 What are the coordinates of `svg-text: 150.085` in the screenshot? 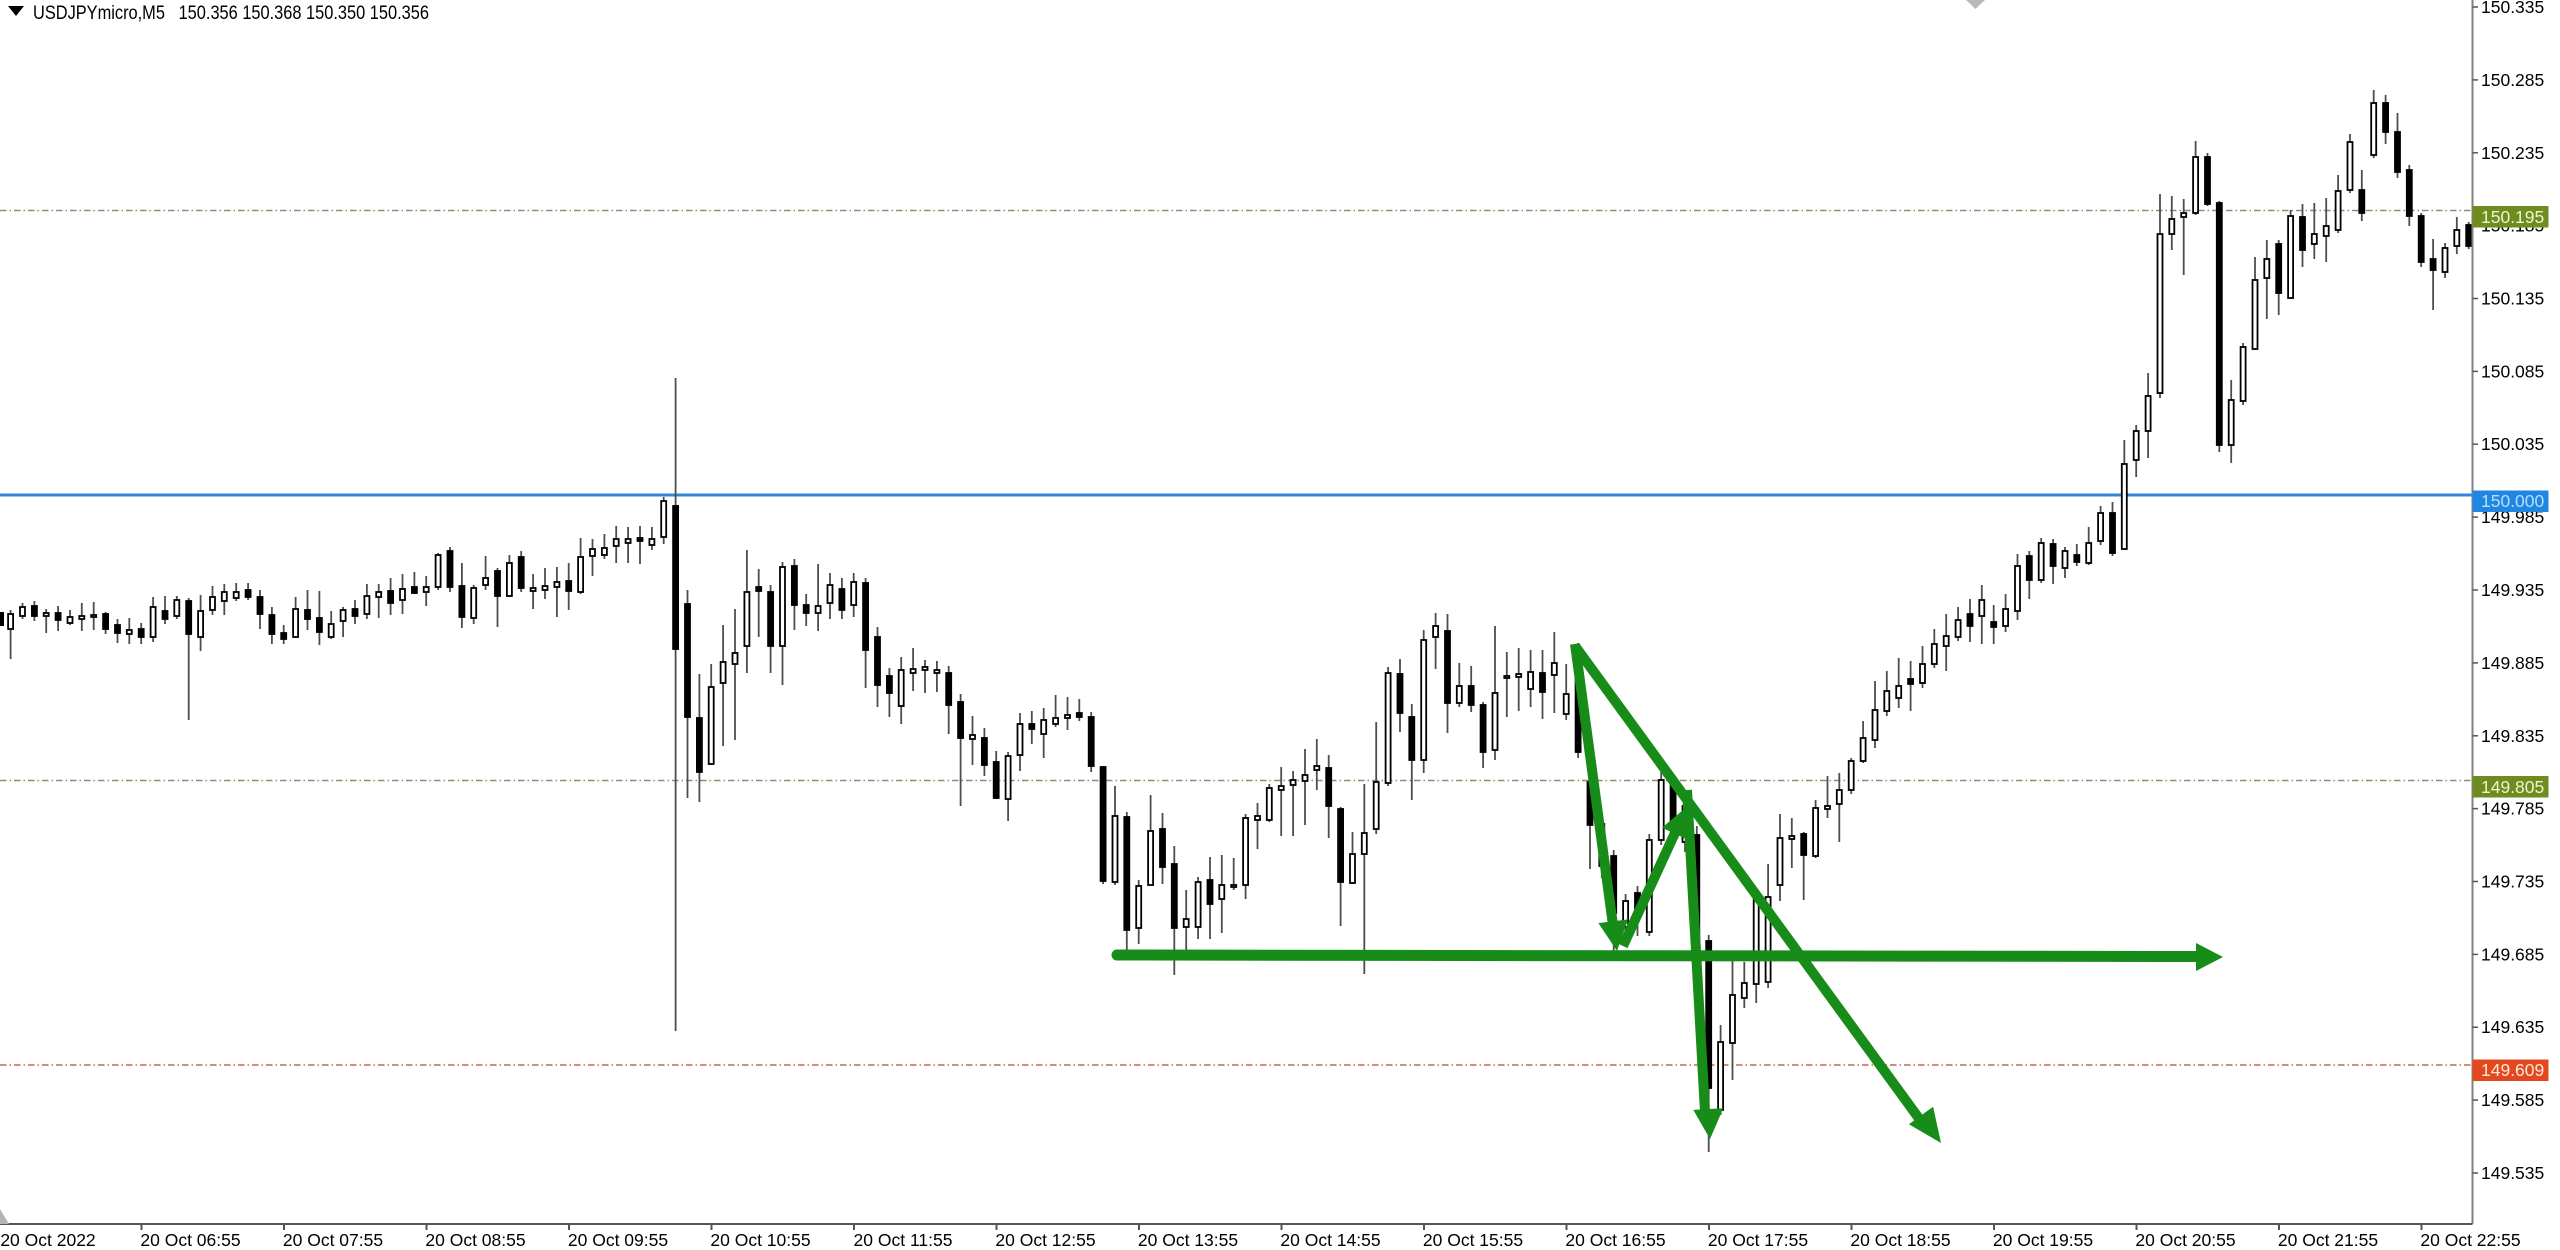 It's located at (2512, 371).